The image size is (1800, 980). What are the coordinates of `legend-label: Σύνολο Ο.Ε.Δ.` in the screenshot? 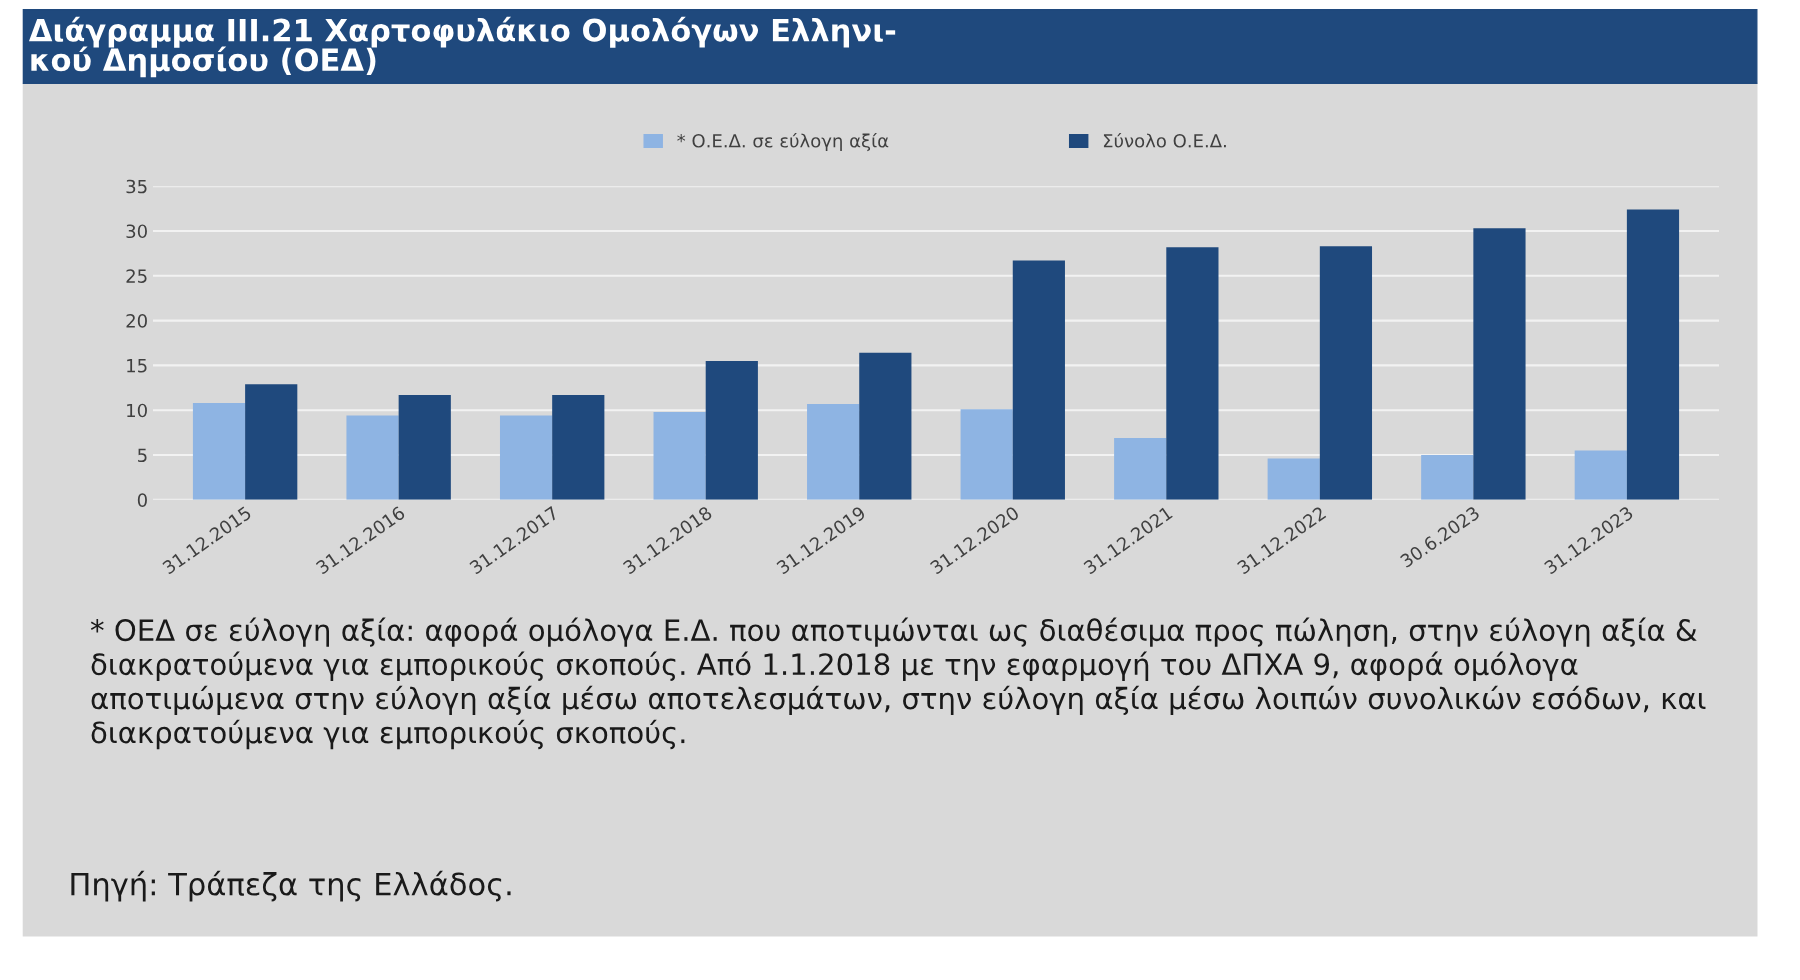 It's located at (1164, 140).